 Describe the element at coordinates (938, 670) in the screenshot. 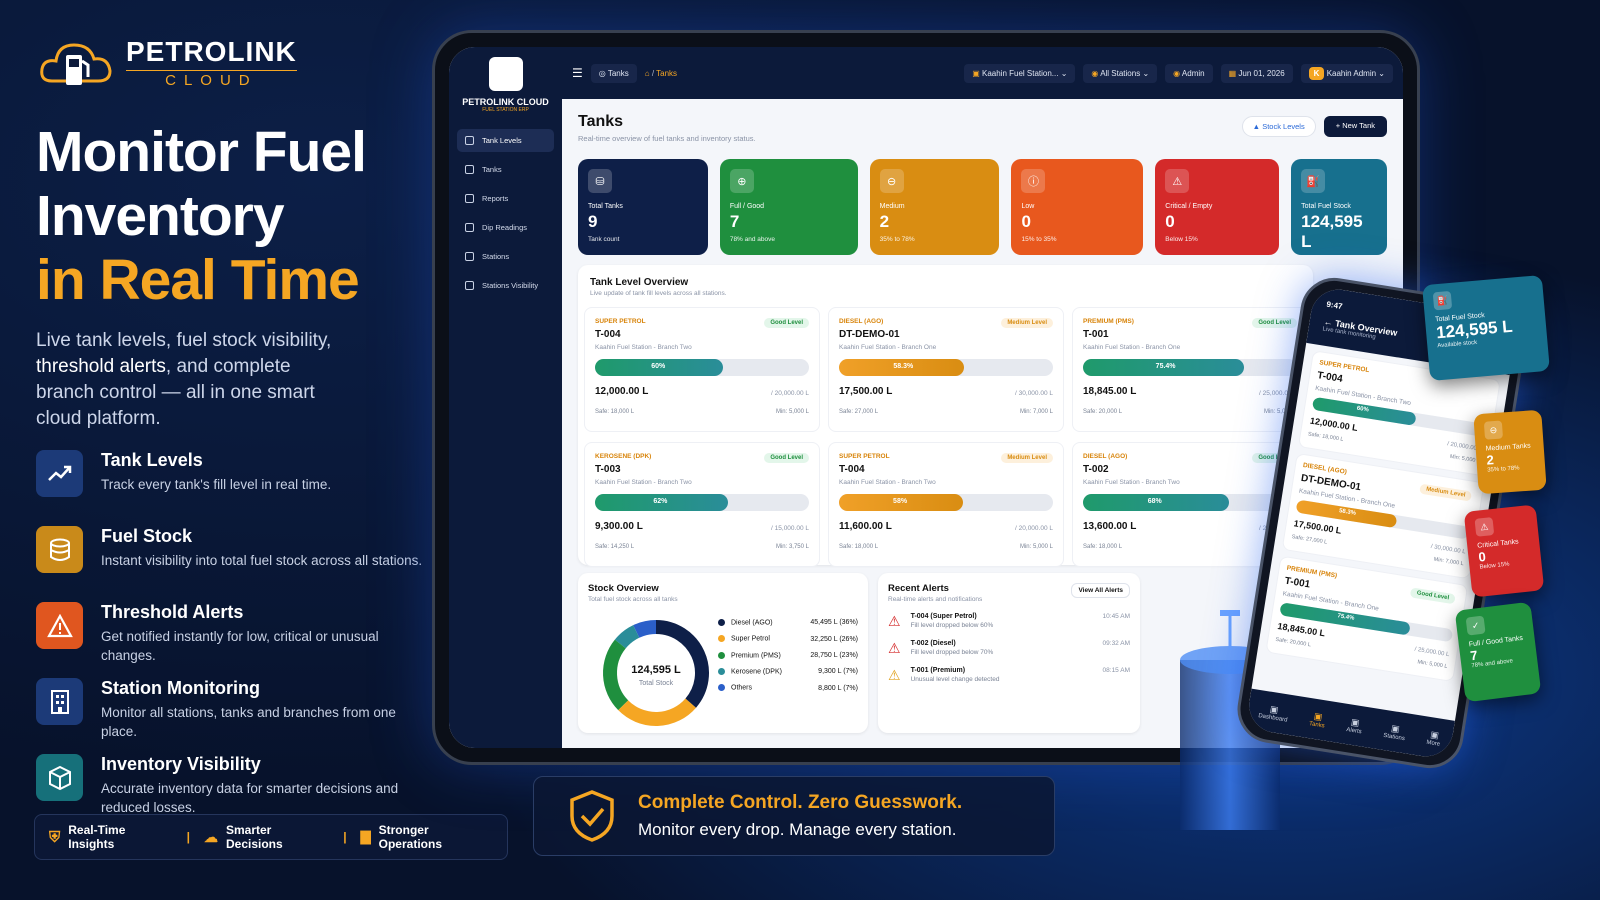

I see `alert-title: T-001 (Premium)` at that location.